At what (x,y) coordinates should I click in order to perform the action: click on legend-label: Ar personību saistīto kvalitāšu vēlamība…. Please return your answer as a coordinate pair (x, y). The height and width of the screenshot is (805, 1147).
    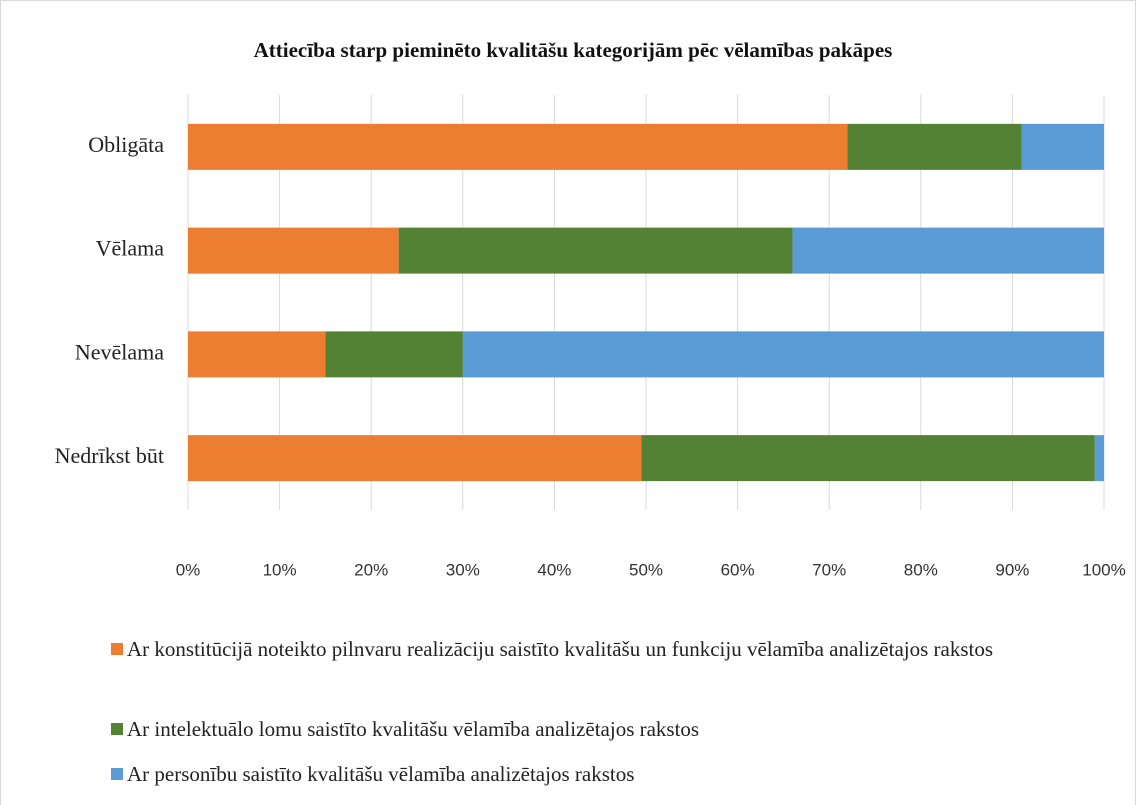
    Looking at the image, I should click on (381, 774).